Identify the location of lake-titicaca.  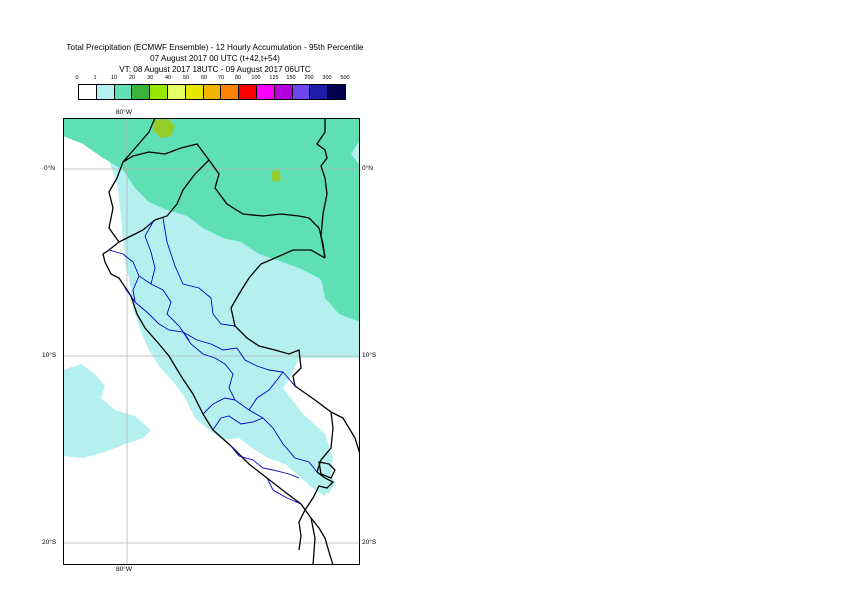
(327, 470).